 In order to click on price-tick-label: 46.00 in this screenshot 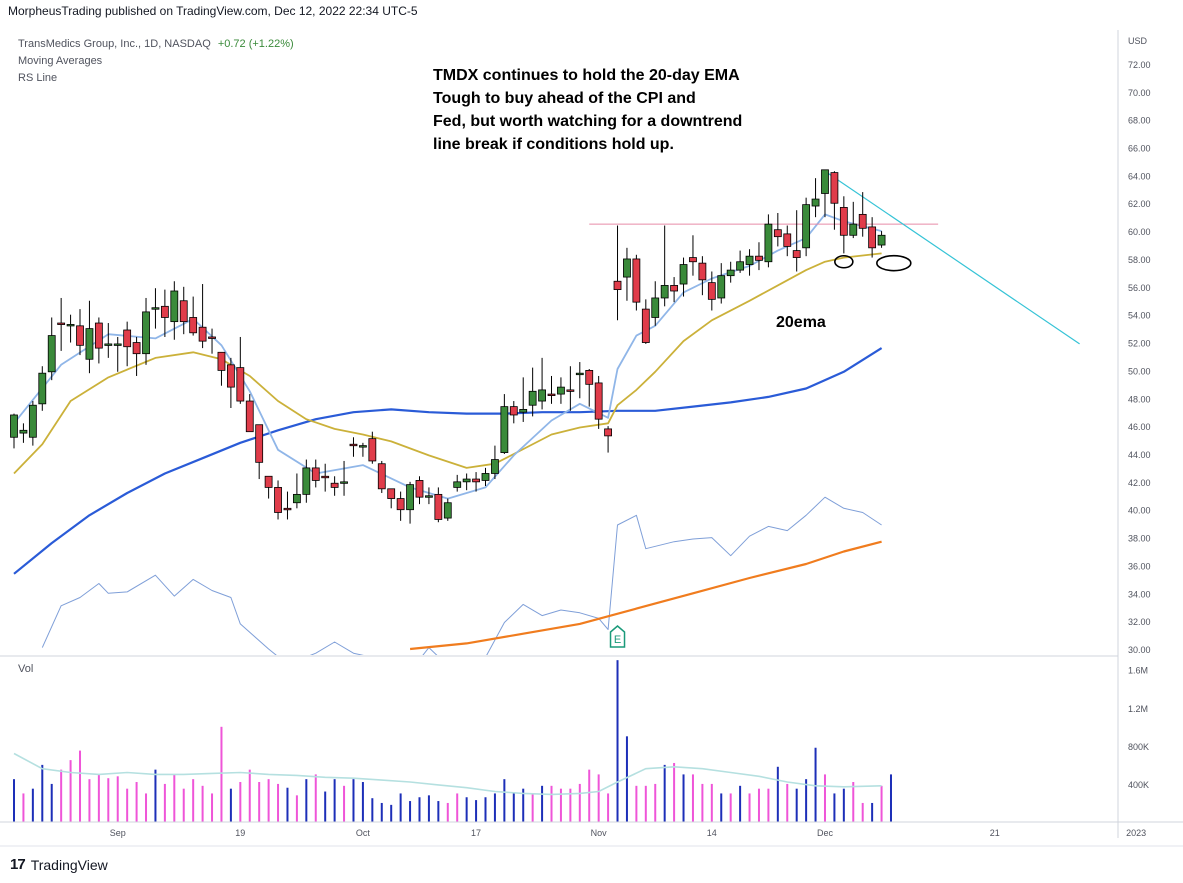, I will do `click(1139, 427)`.